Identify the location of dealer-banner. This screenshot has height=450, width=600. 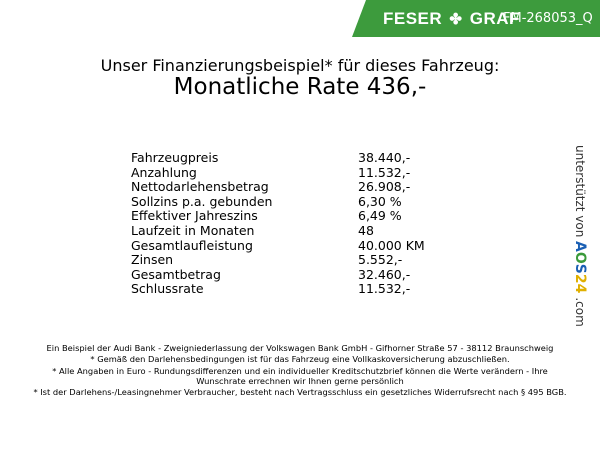
(476, 18).